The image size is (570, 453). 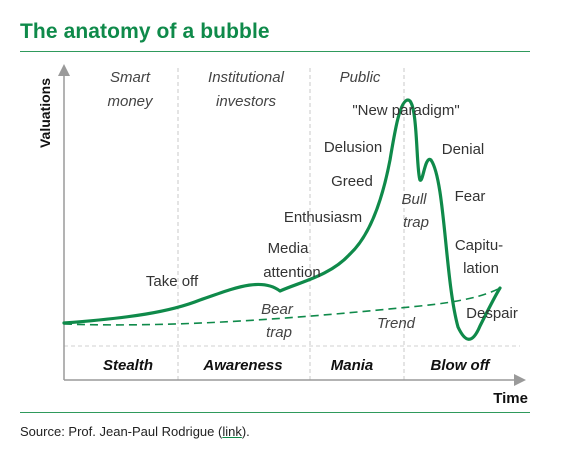 What do you see at coordinates (292, 272) in the screenshot?
I see `label-media-line2: attention` at bounding box center [292, 272].